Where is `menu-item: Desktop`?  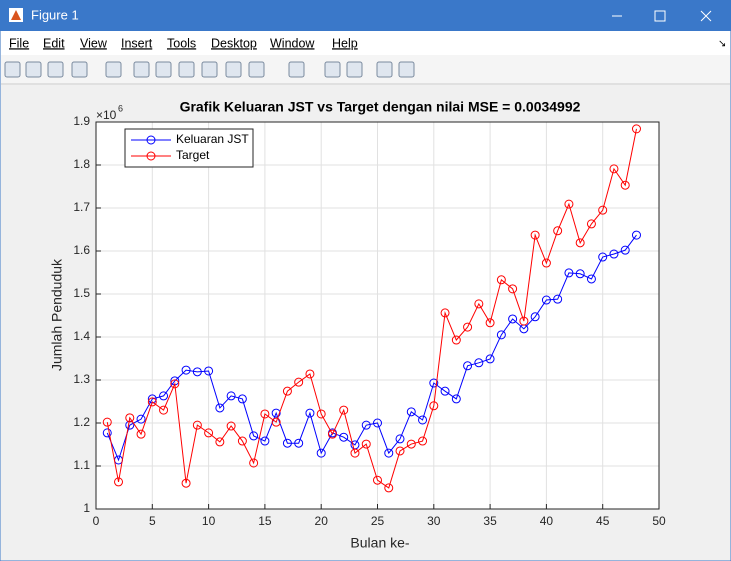 menu-item: Desktop is located at coordinates (234, 43).